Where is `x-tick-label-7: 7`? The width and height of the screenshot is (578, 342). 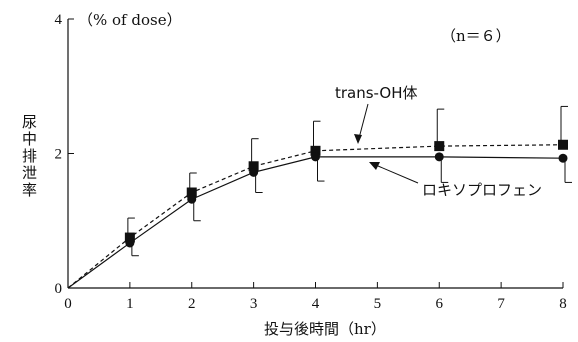
x-tick-label-7: 7 is located at coordinates (501, 304).